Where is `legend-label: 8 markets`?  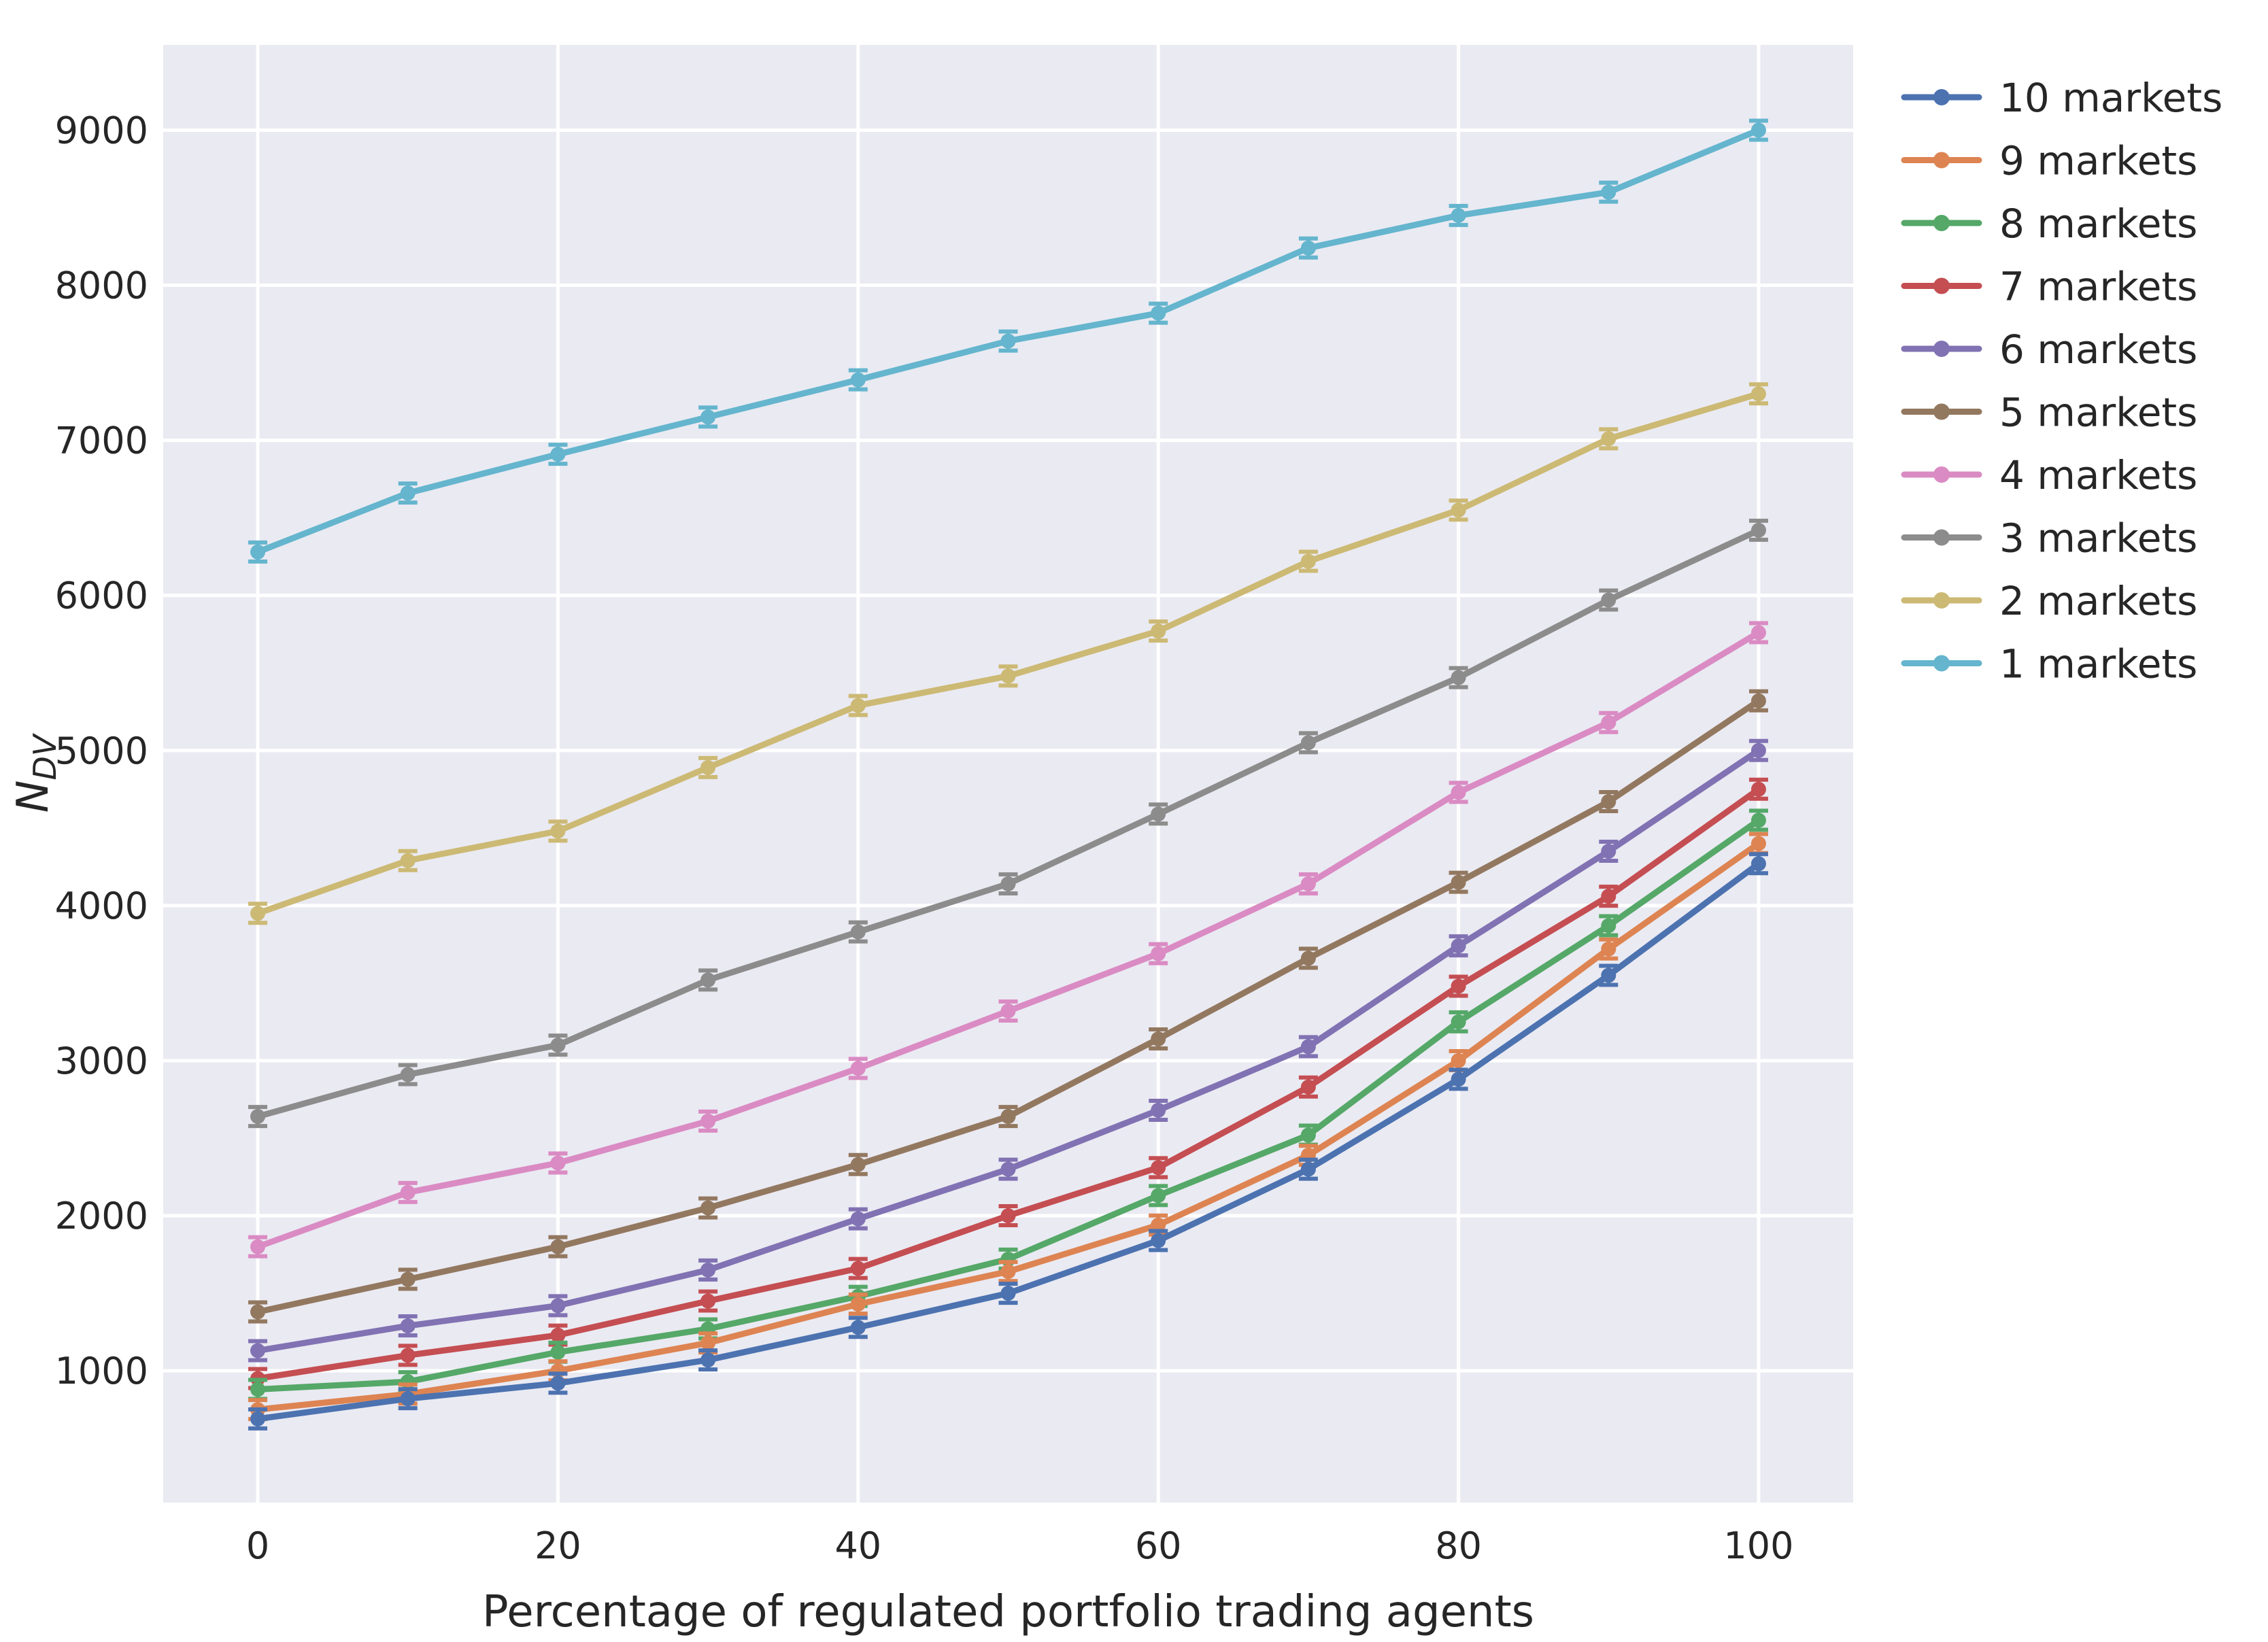 legend-label: 8 markets is located at coordinates (2098, 224).